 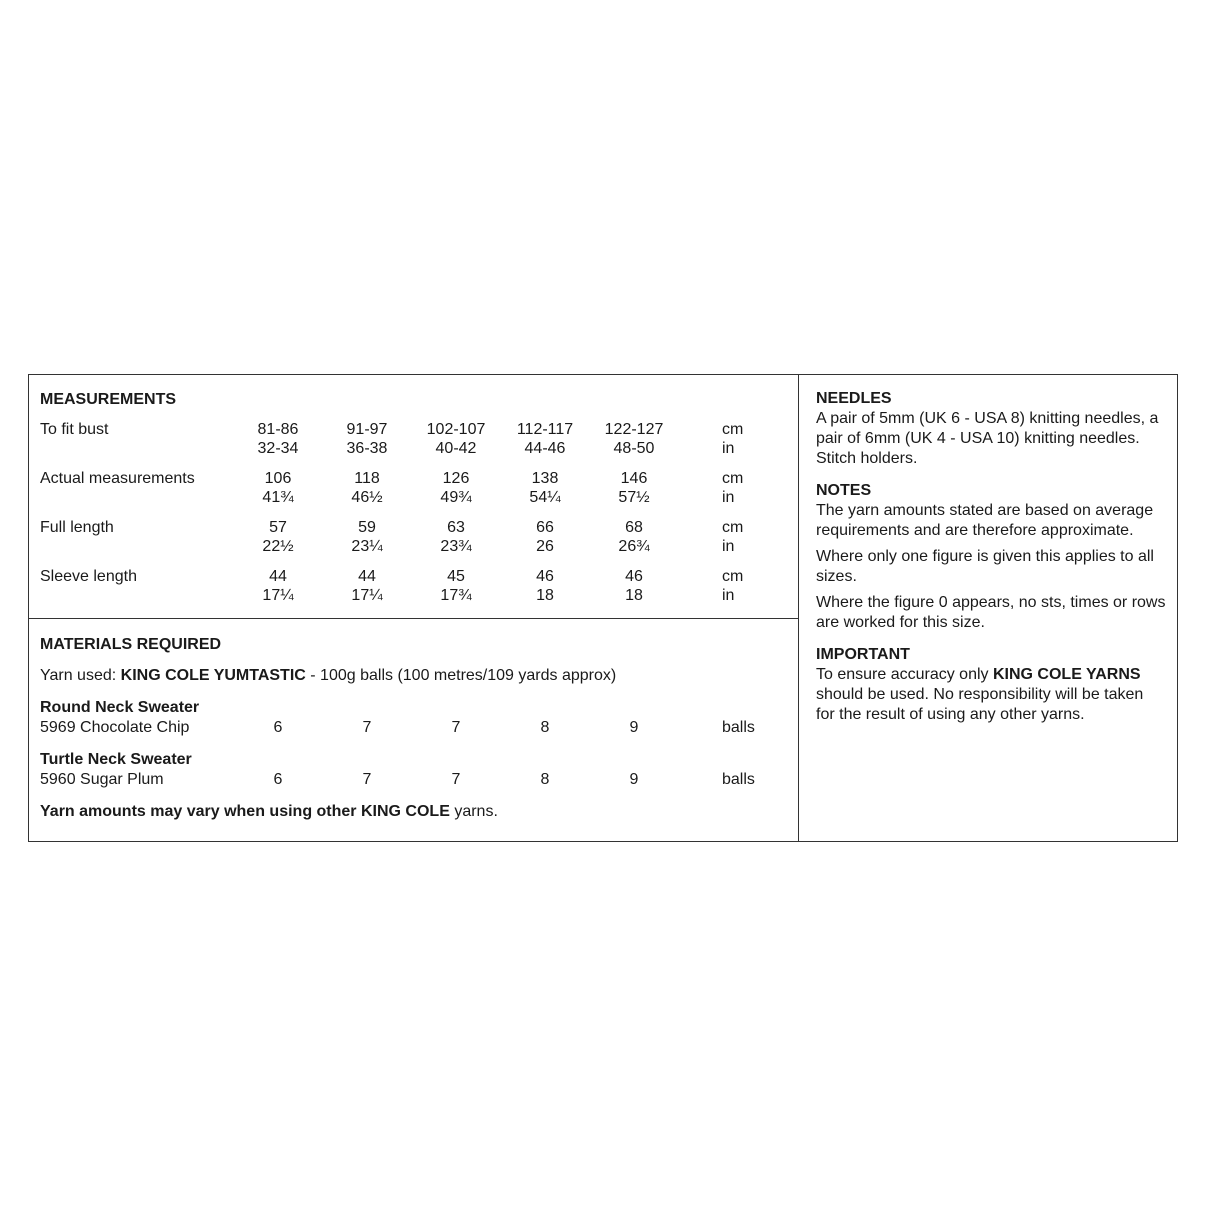 What do you see at coordinates (88, 576) in the screenshot?
I see `row-label: Sleeve length` at bounding box center [88, 576].